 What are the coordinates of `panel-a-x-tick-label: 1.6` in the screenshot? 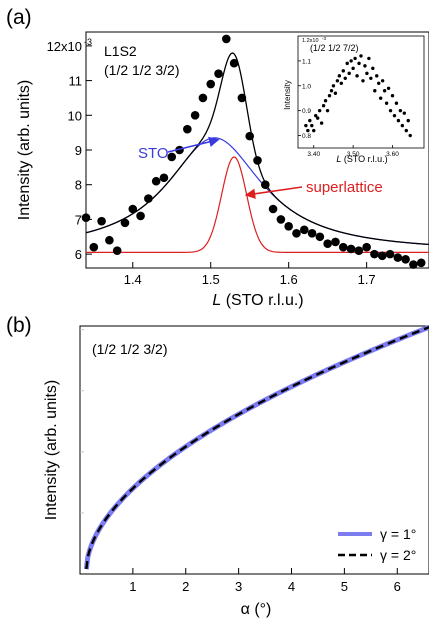 It's located at (289, 279).